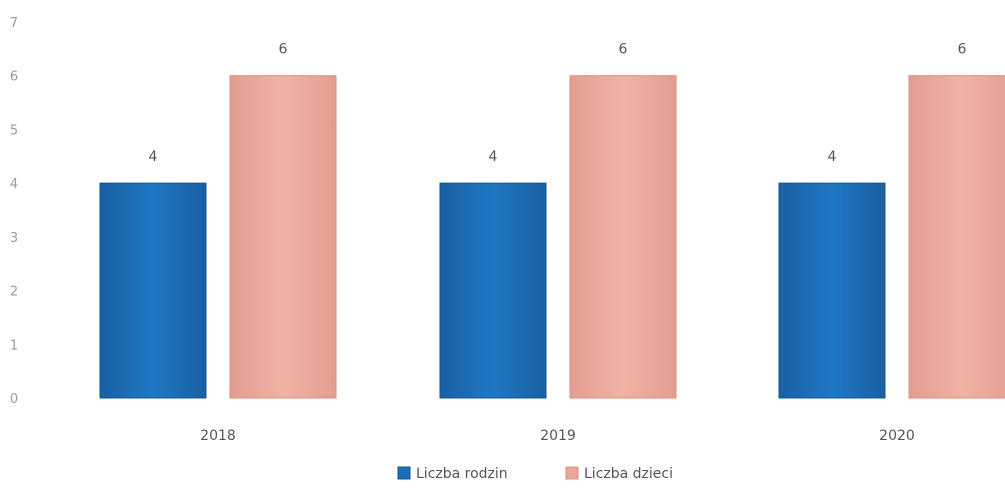 The height and width of the screenshot is (494, 1005). Describe the element at coordinates (14, 345) in the screenshot. I see `y-tick-label: 1` at that location.